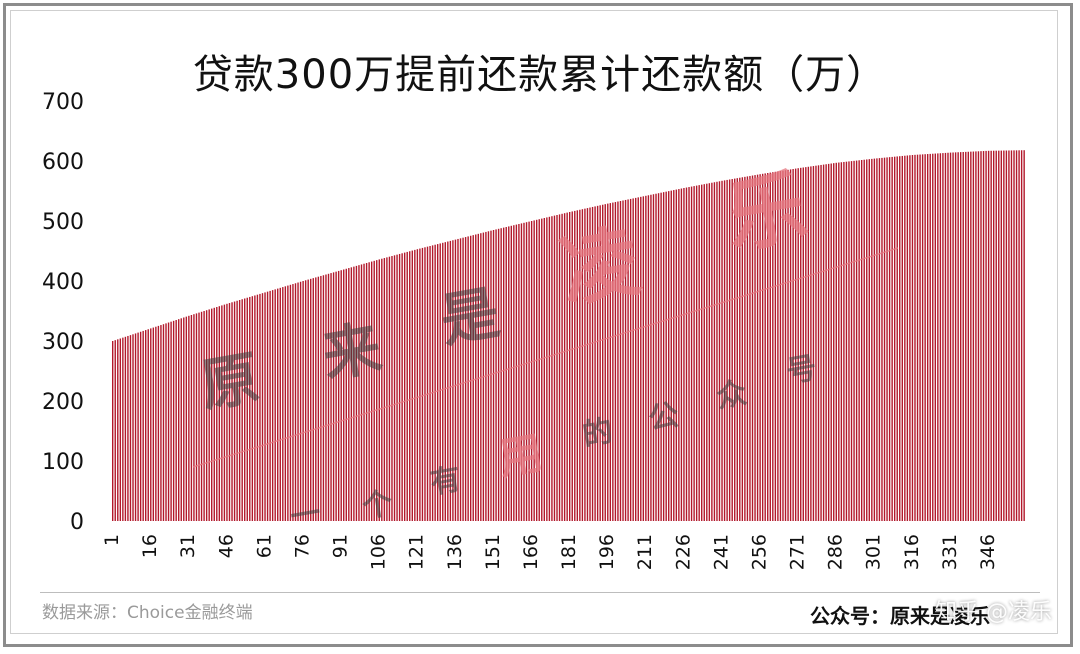  I want to click on data-source-label: 数据来源：Choice金融终端, so click(147, 613).